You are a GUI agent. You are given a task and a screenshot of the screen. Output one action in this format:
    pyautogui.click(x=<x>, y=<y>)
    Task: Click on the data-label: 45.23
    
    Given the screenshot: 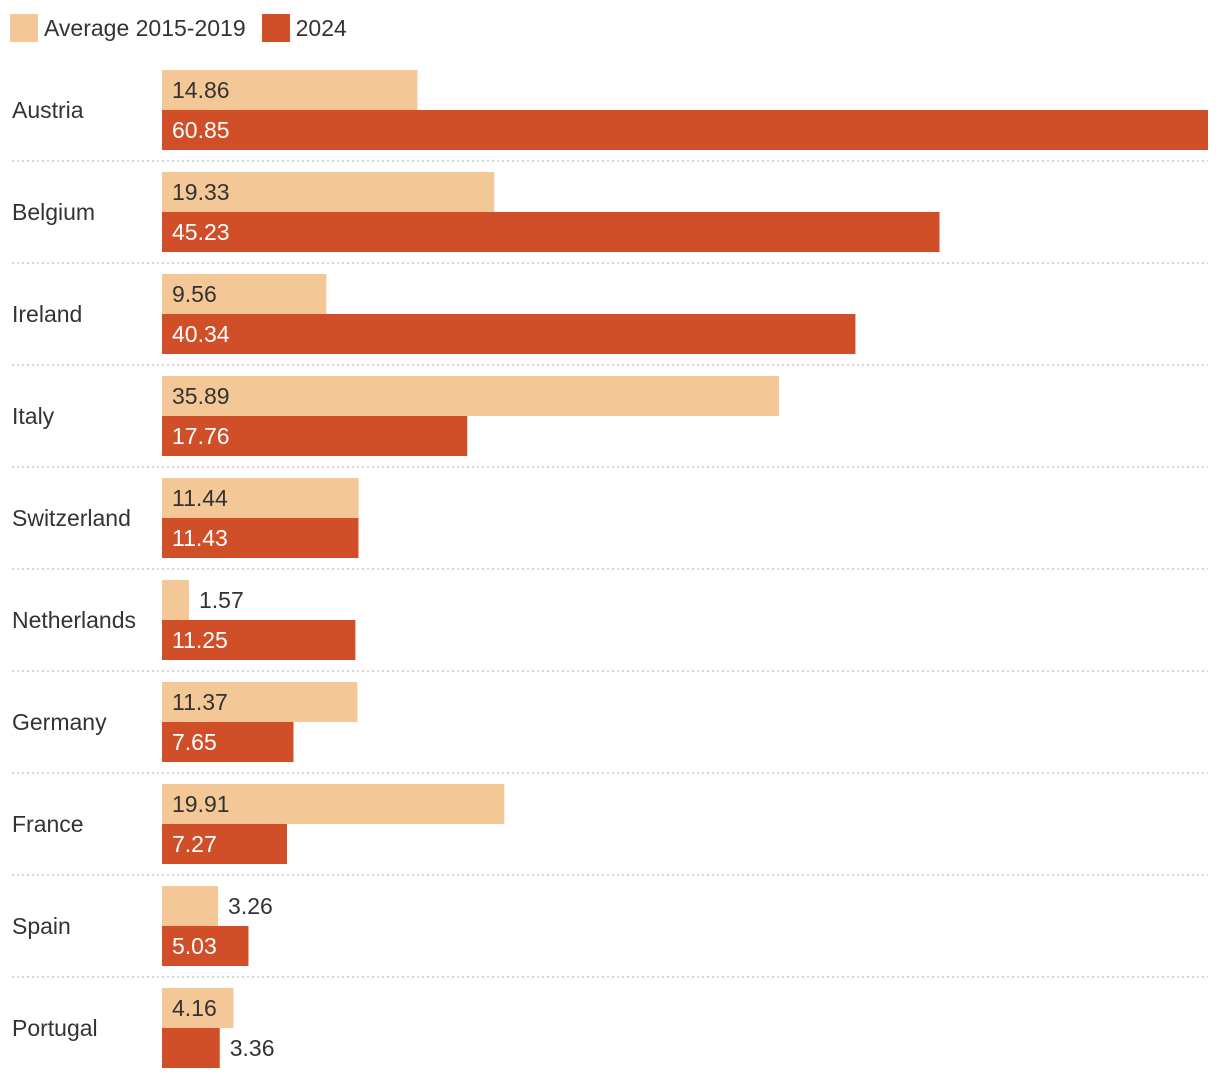 What is the action you would take?
    pyautogui.click(x=201, y=232)
    